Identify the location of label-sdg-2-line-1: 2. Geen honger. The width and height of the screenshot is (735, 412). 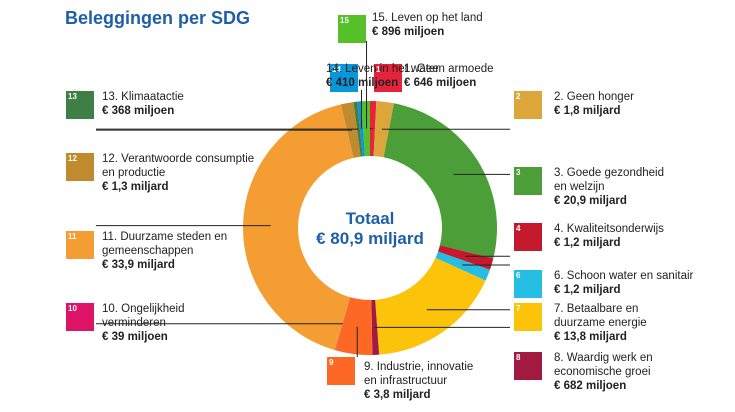
(594, 97).